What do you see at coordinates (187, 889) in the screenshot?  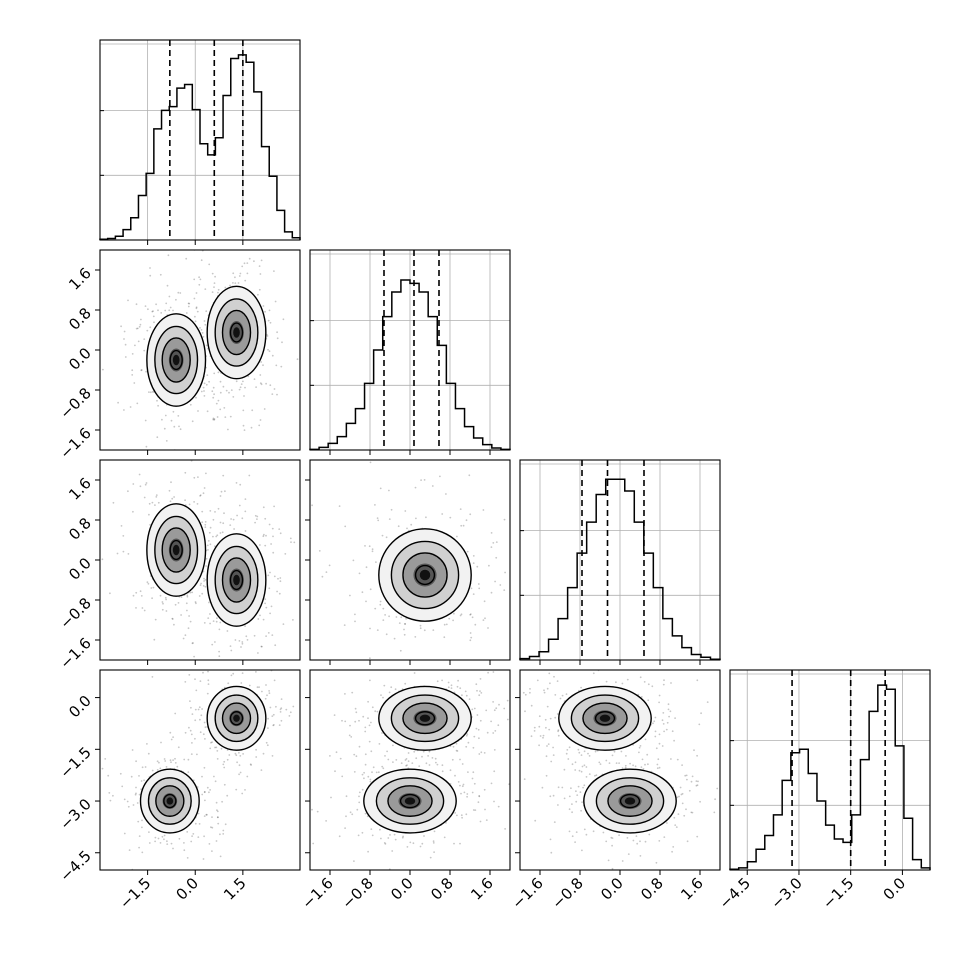 I see `x-tick-label: 0.0` at bounding box center [187, 889].